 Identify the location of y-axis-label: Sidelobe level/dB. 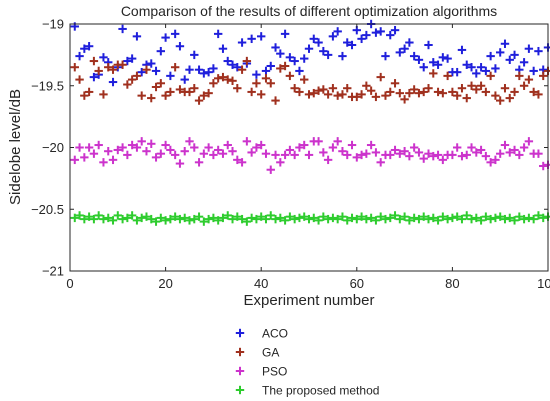
(15, 147).